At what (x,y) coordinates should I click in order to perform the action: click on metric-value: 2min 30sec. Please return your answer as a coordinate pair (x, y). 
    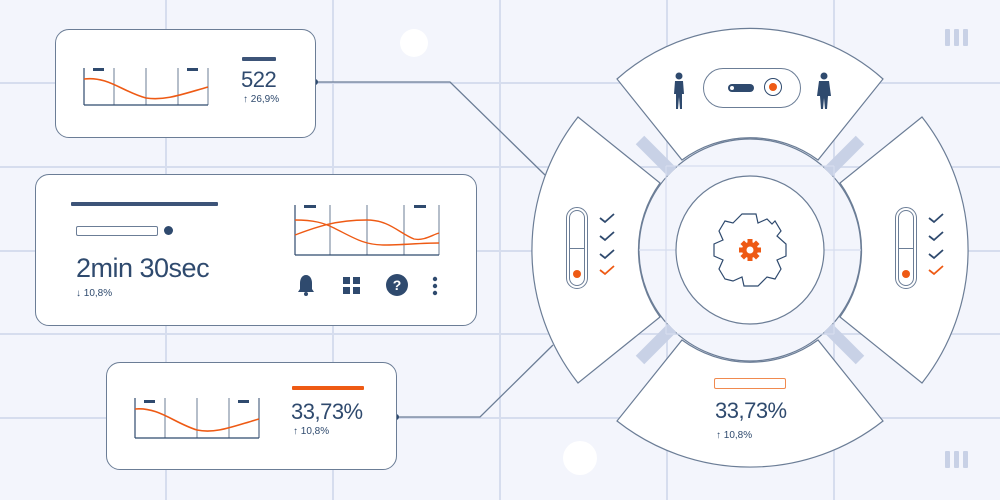
    Looking at the image, I should click on (143, 268).